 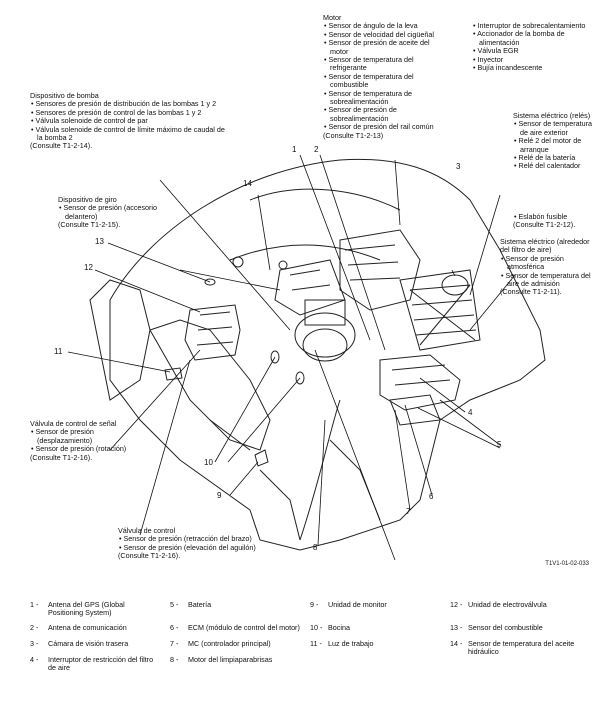 I want to click on callout-item: Sensor de temperatura de aire exterior, so click(x=554, y=128).